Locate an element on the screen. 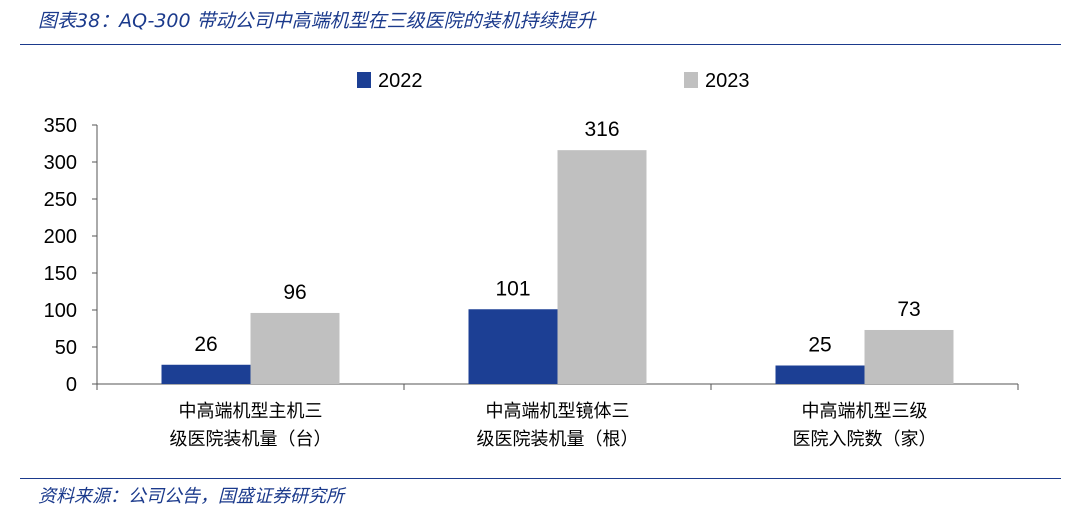 This screenshot has width=1080, height=514. source-note: 资料来源：公司公告，国盛证券研究所 is located at coordinates (191, 496).